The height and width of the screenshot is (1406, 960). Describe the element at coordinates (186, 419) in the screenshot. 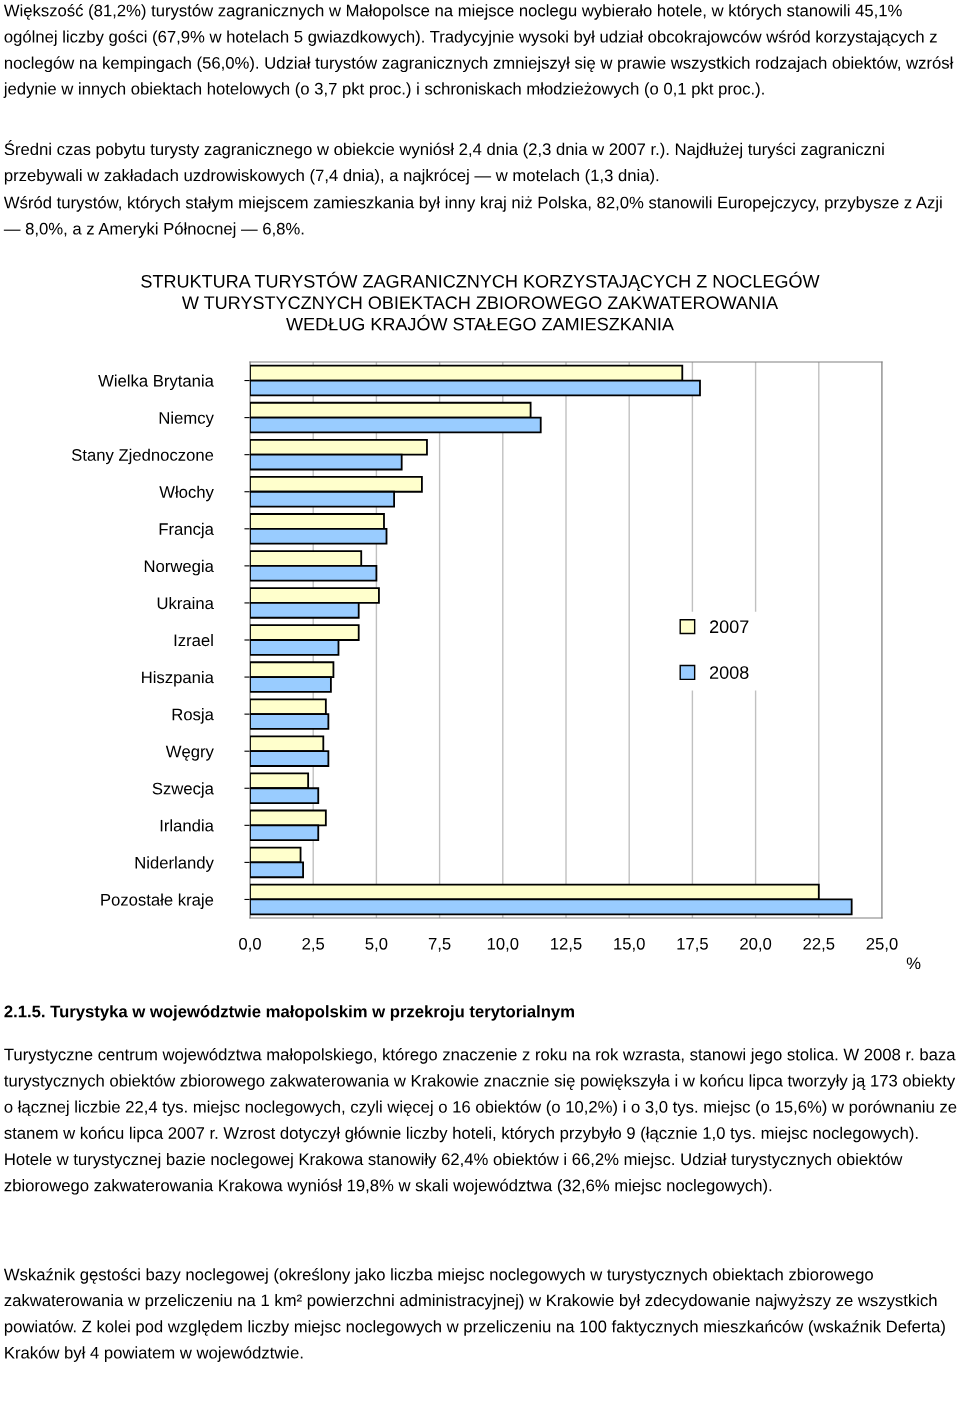

I see `y-tick-label: Niemcy` at that location.